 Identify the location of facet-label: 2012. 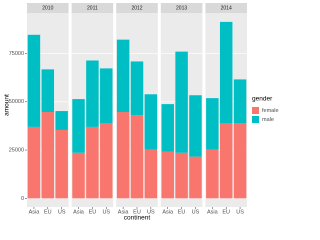
(136, 8).